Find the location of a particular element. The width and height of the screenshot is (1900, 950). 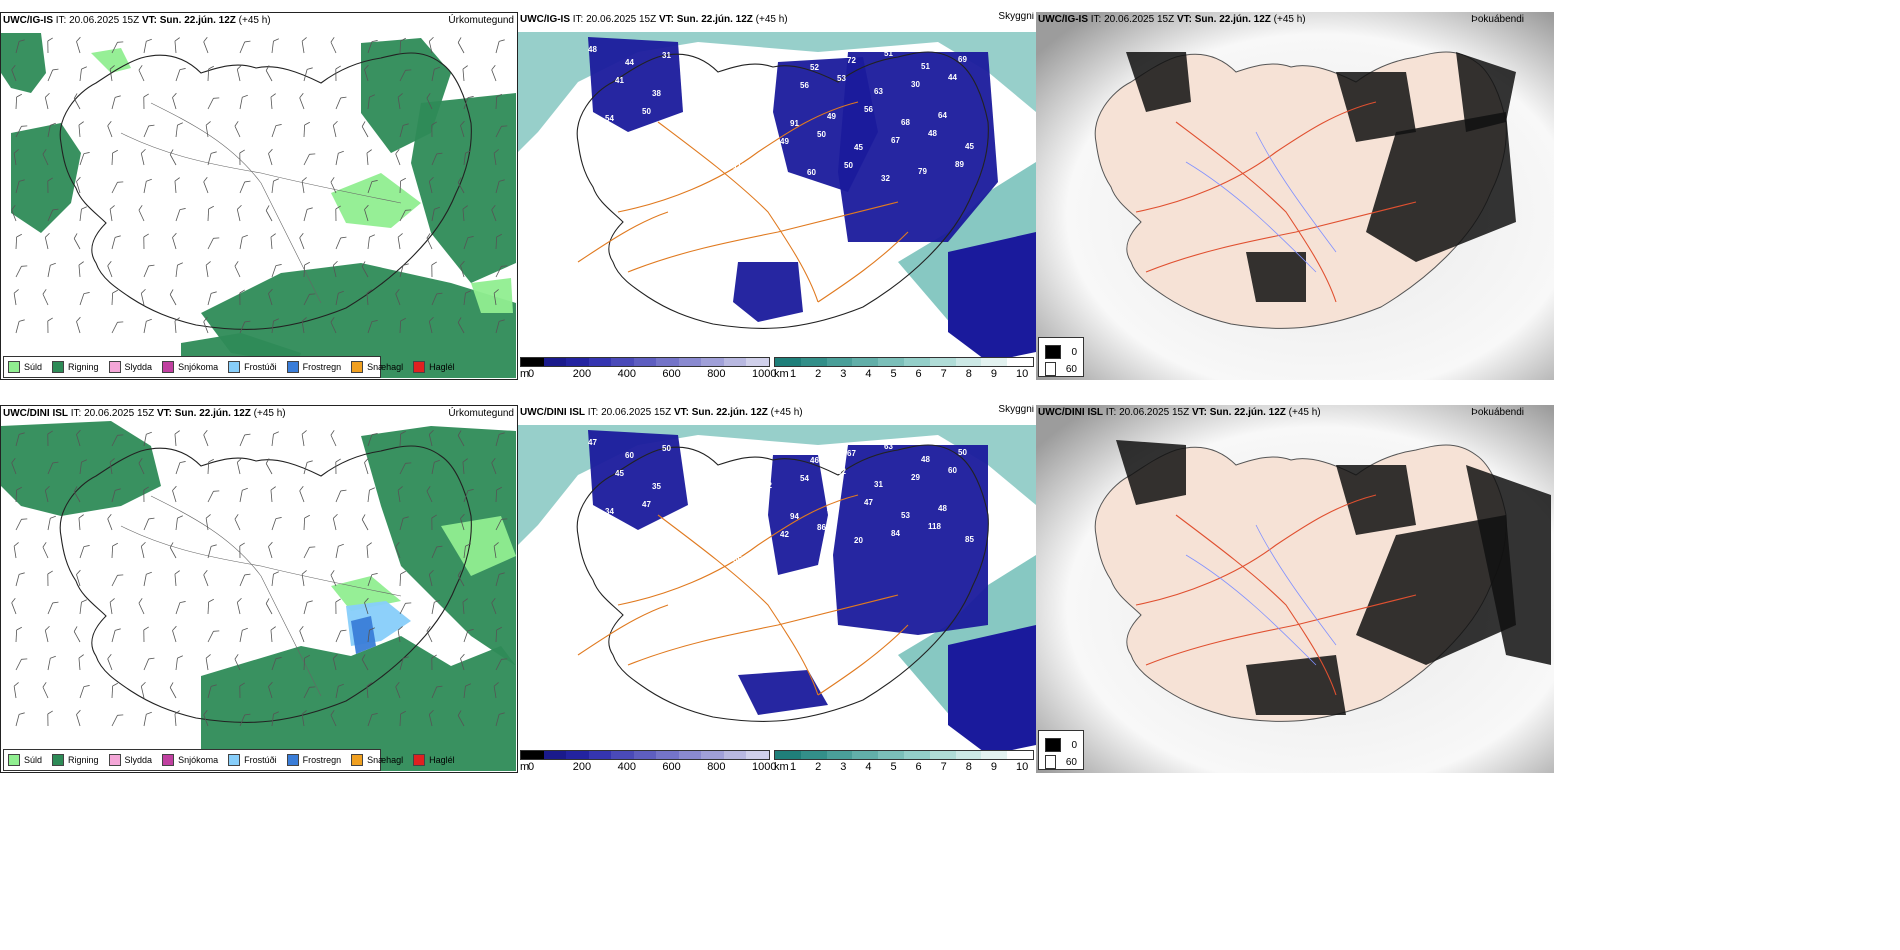

ceiling-value: 49 is located at coordinates (626, 167).